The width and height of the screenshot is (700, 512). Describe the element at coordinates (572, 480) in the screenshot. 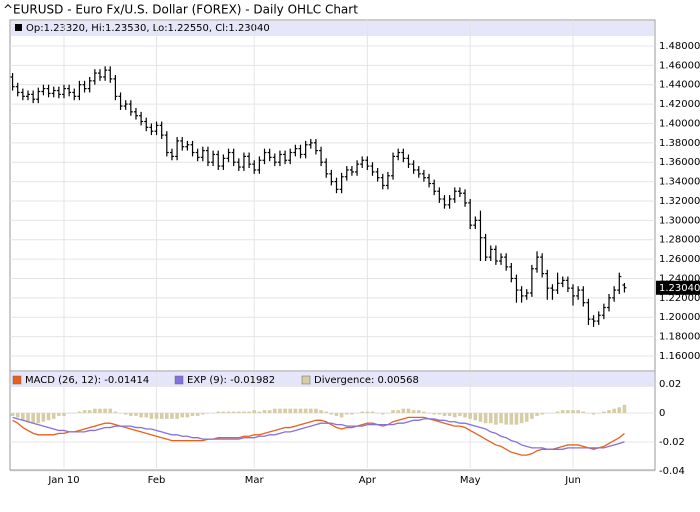

I see `x-tick-label: Jun` at that location.